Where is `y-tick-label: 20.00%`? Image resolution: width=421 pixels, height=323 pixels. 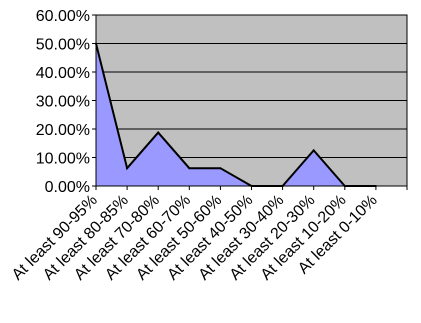
y-tick-label: 20.00% is located at coordinates (63, 130).